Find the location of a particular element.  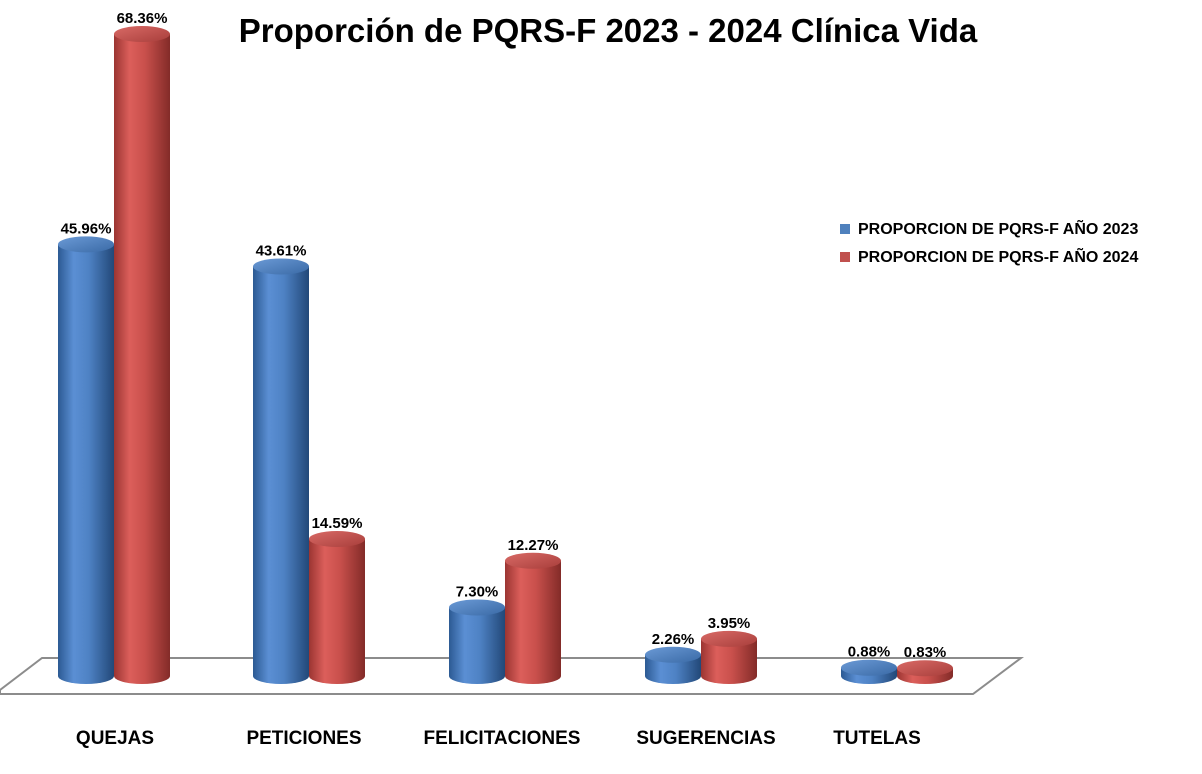

data-label: 0.83% is located at coordinates (925, 652).